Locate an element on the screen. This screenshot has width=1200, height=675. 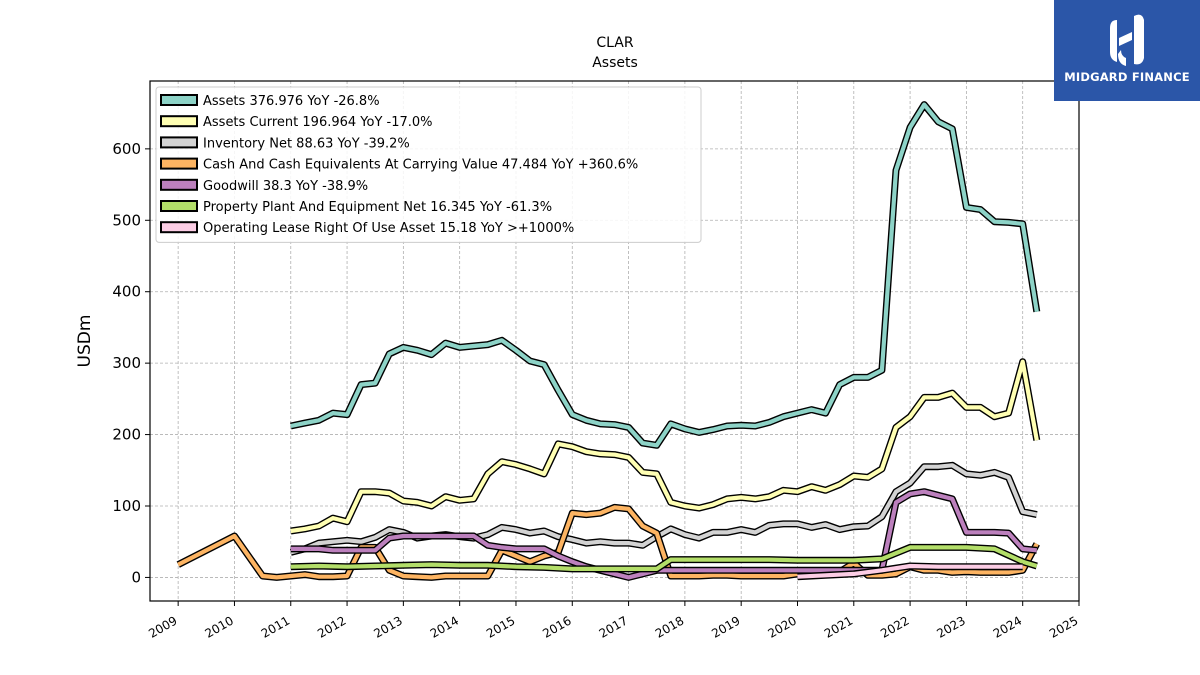
x-tick-label: 2018 is located at coordinates (669, 626).